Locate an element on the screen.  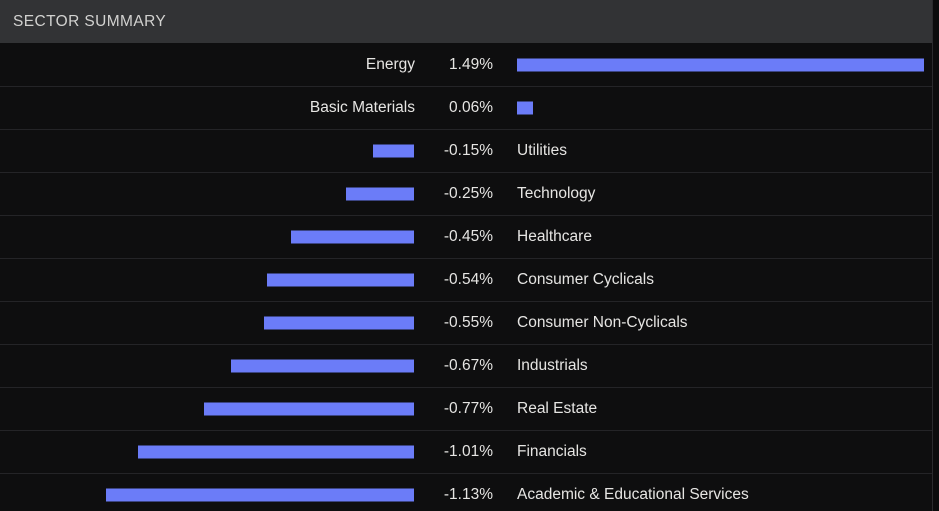
sector-change-value: 0.06% is located at coordinates (471, 107).